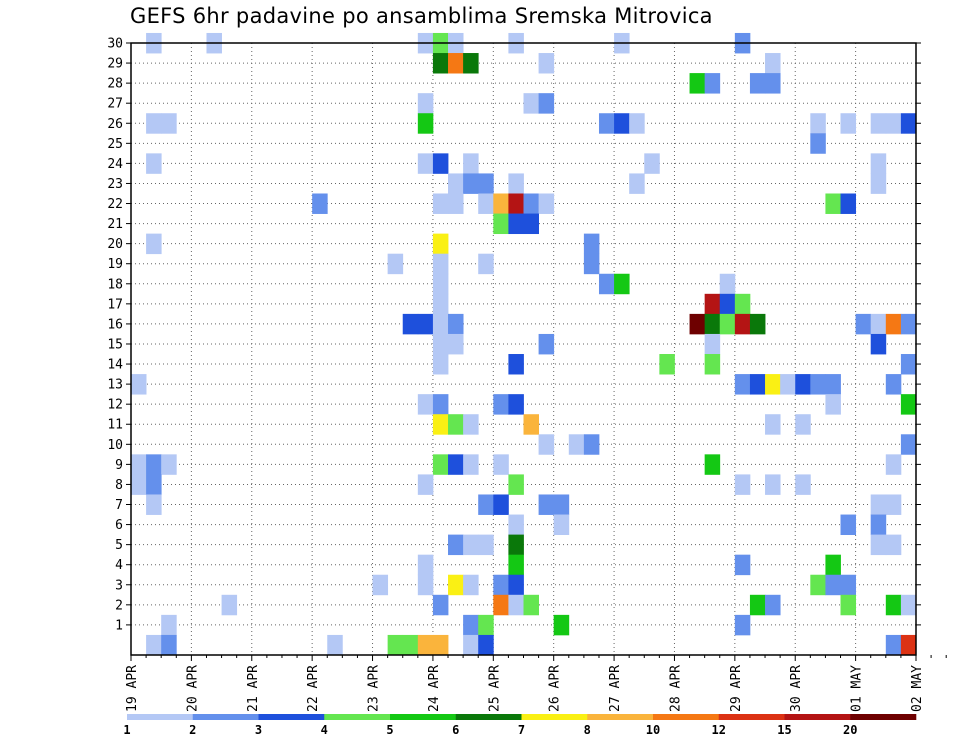 This screenshot has width=960, height=742. I want to click on x-tick-label: 20 APR, so click(192, 688).